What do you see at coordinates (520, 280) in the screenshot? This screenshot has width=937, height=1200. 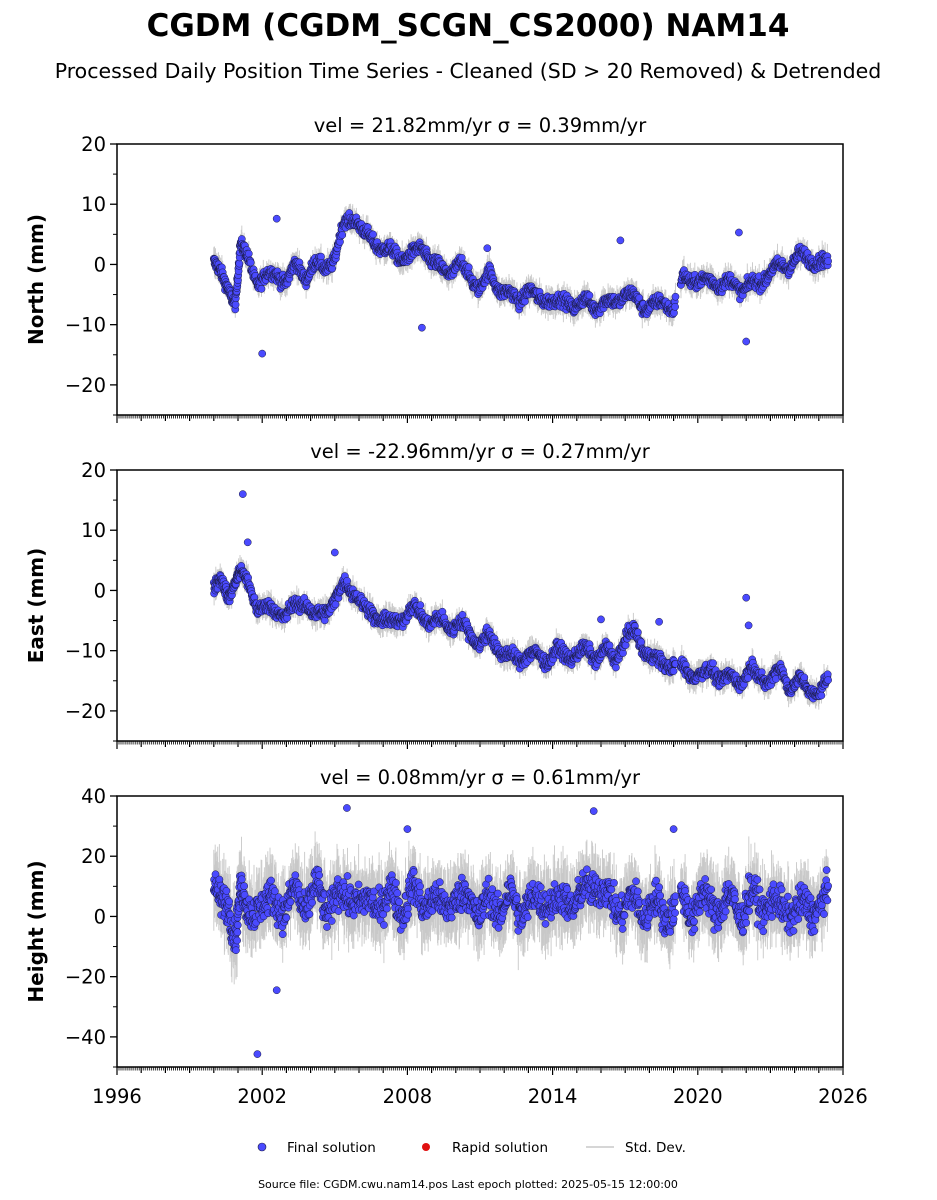 I see `plot-area-north` at bounding box center [520, 280].